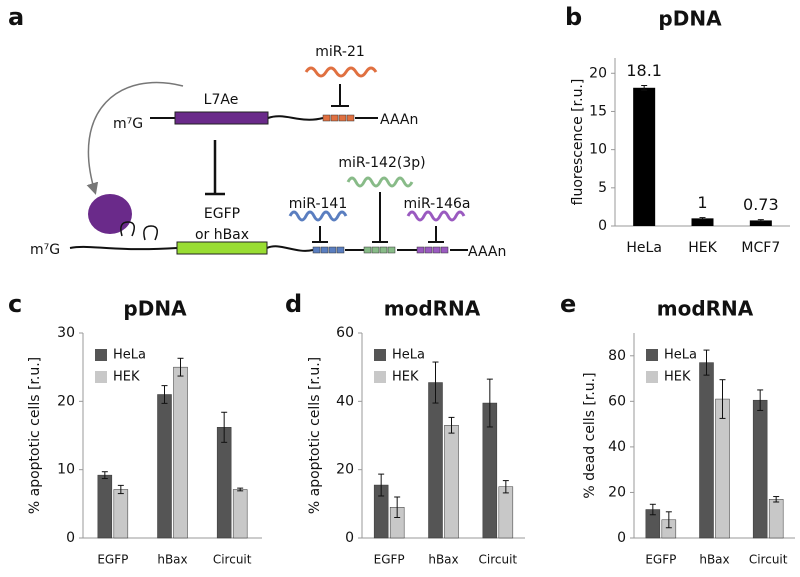  What do you see at coordinates (293, 304) in the screenshot?
I see `panel-label: d` at bounding box center [293, 304].